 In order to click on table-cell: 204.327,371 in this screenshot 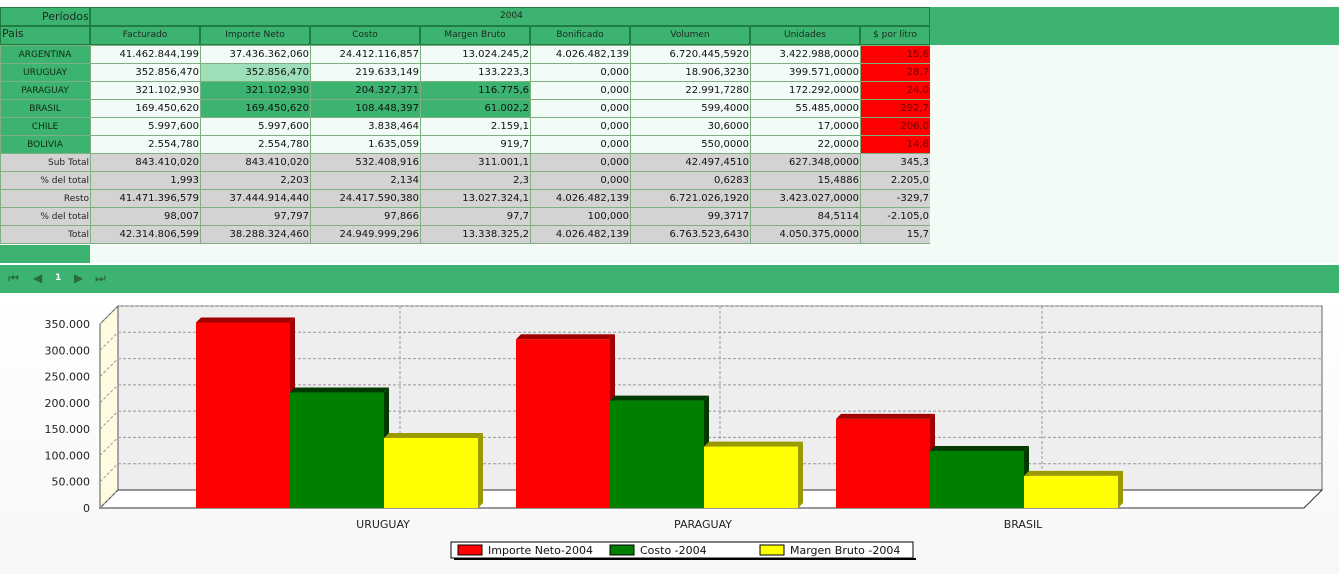, I will do `click(365, 90)`.